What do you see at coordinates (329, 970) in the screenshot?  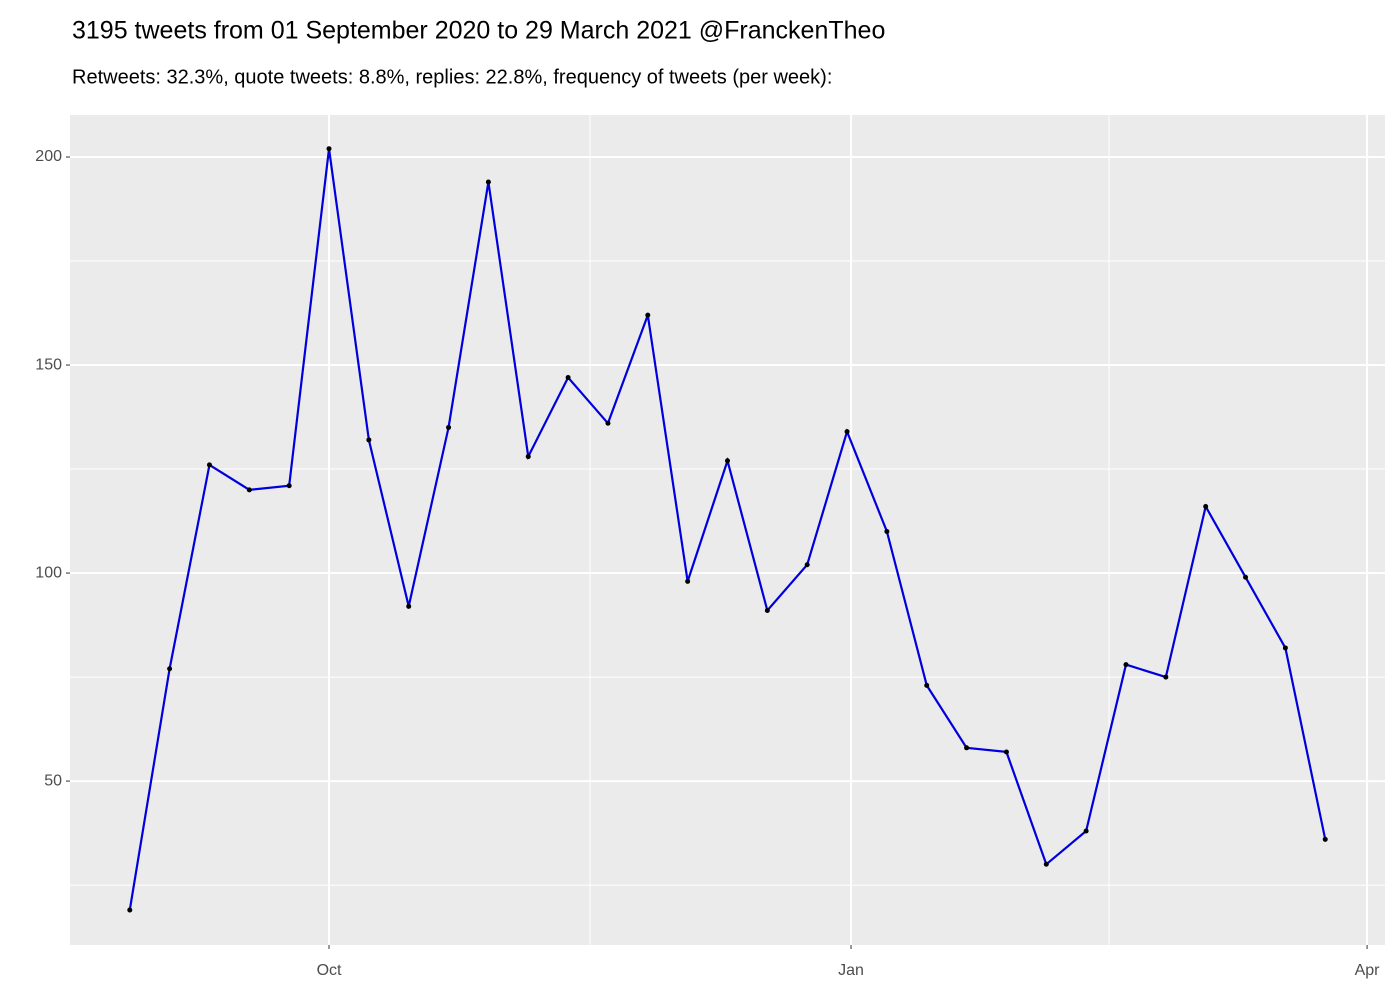 I see `x-tick-label: Oct` at bounding box center [329, 970].